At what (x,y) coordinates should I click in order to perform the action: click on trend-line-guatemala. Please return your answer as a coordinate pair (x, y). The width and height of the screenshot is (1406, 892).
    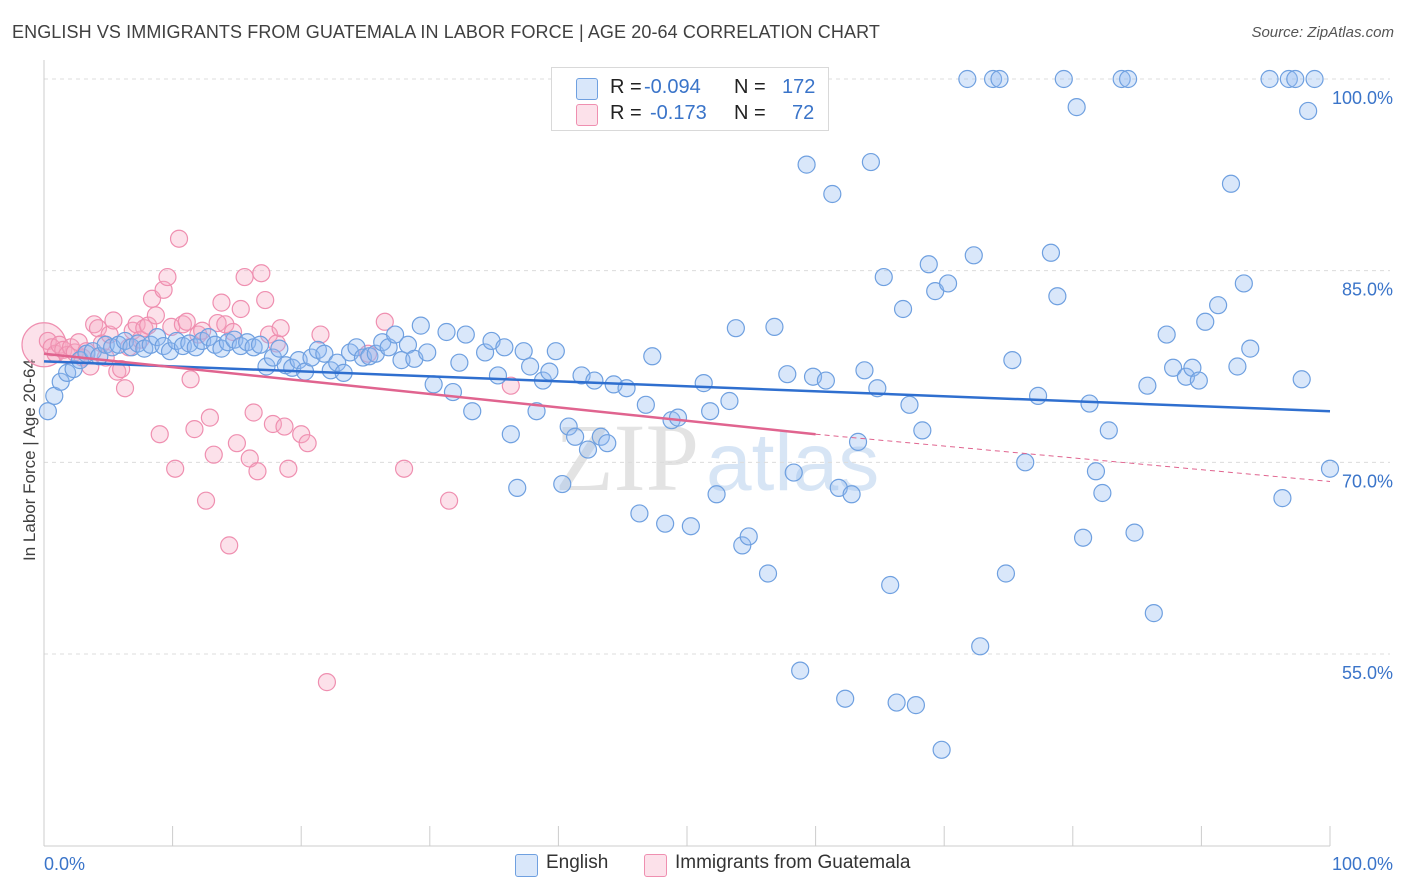
    Looking at the image, I should click on (429, 394).